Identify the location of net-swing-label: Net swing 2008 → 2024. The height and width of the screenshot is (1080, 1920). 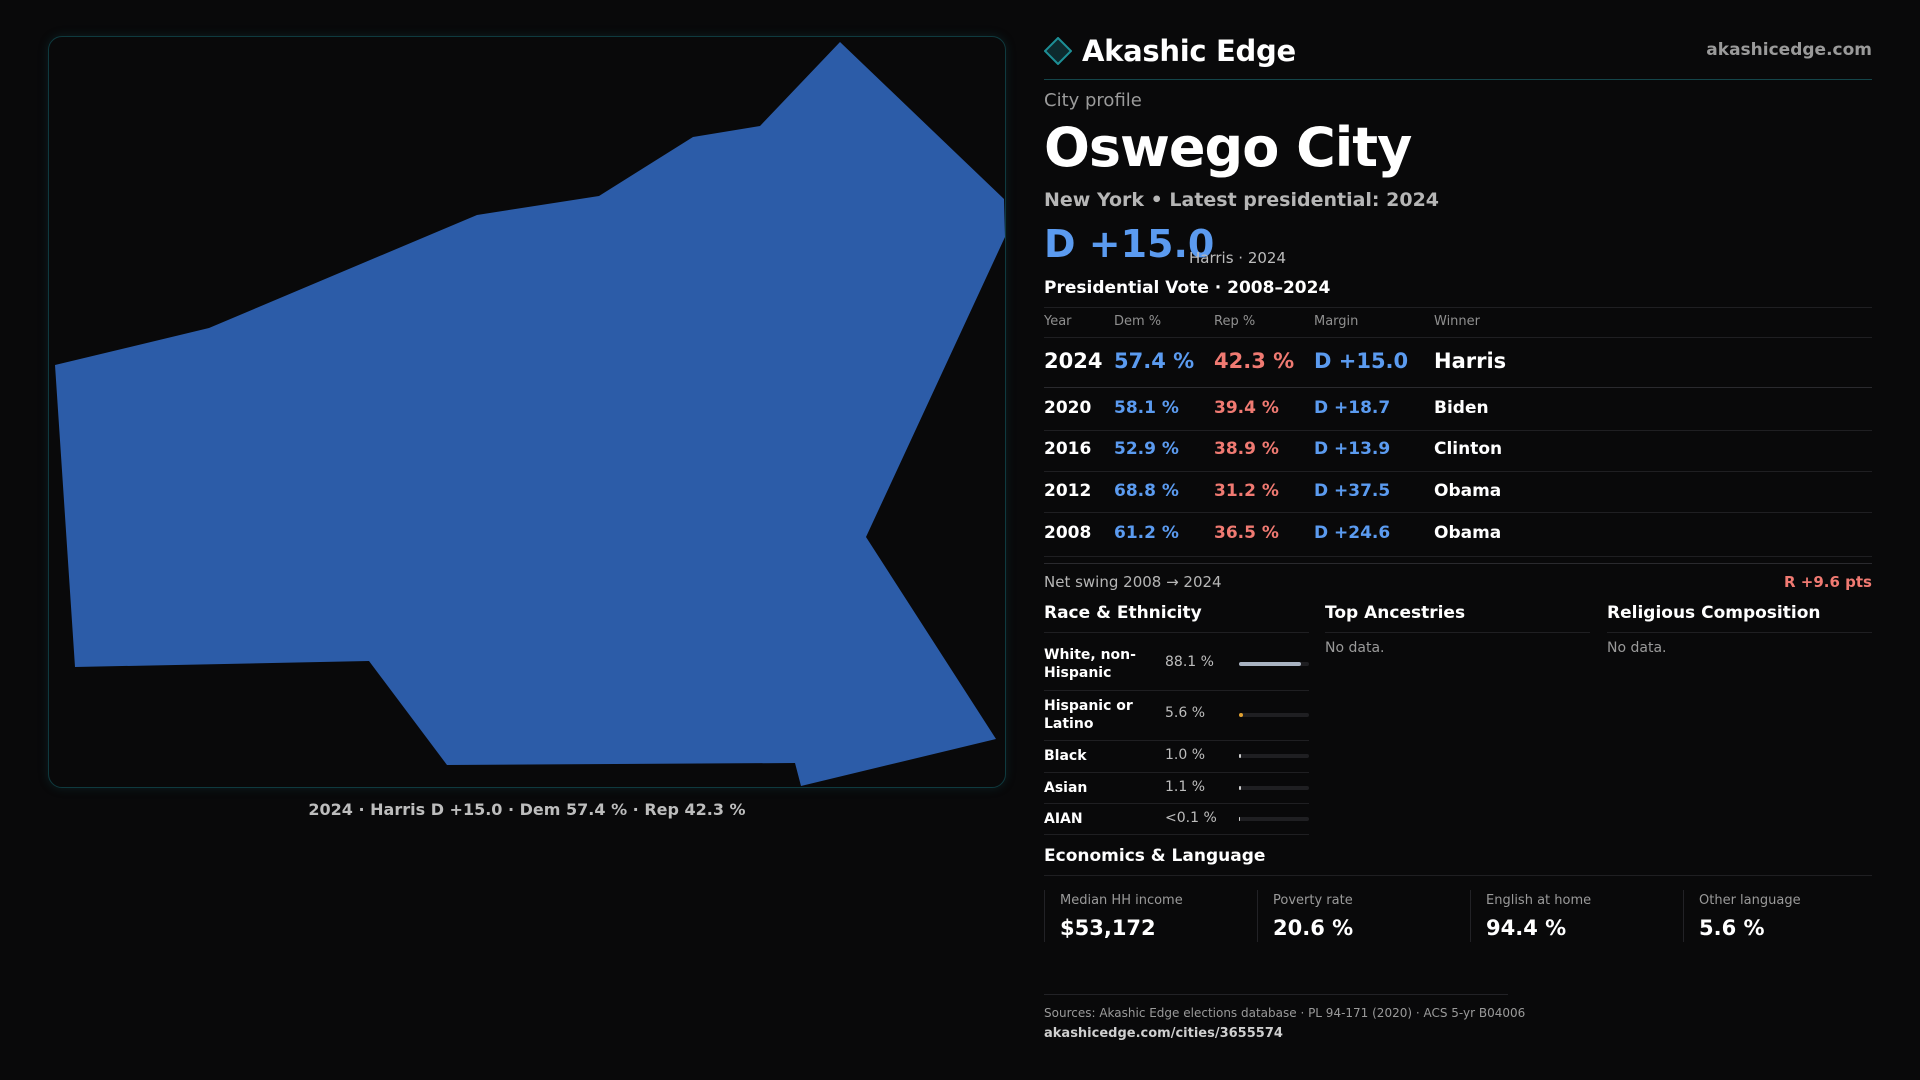
(1133, 582).